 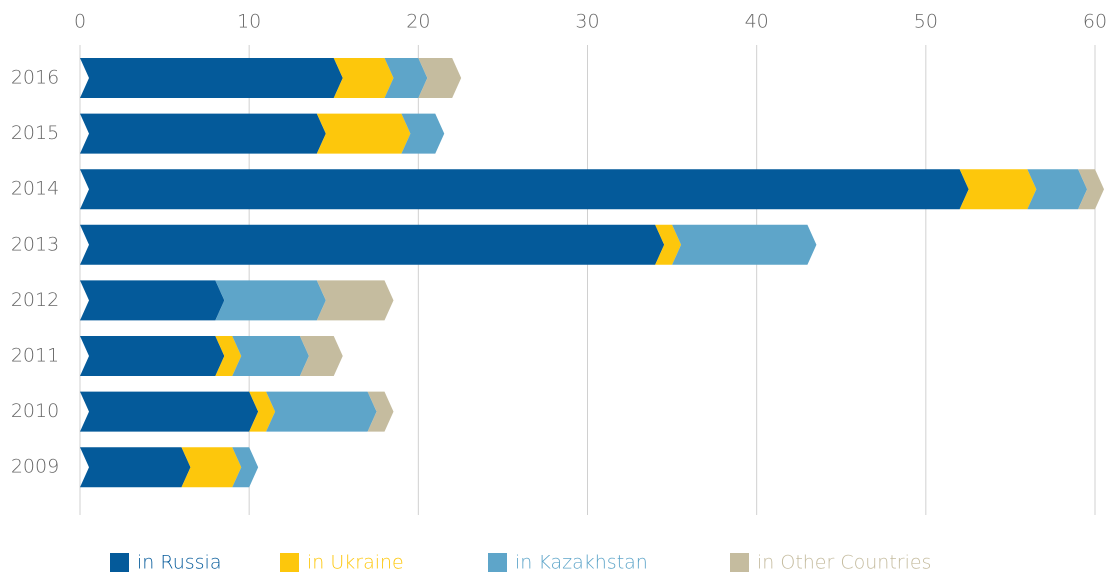 What do you see at coordinates (35, 133) in the screenshot?
I see `y-tick-label: 2015` at bounding box center [35, 133].